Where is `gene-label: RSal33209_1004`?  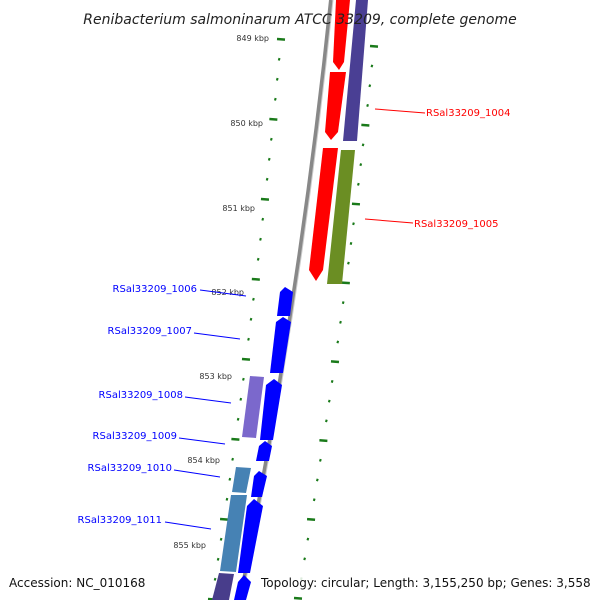 gene-label: RSal33209_1004 is located at coordinates (468, 113).